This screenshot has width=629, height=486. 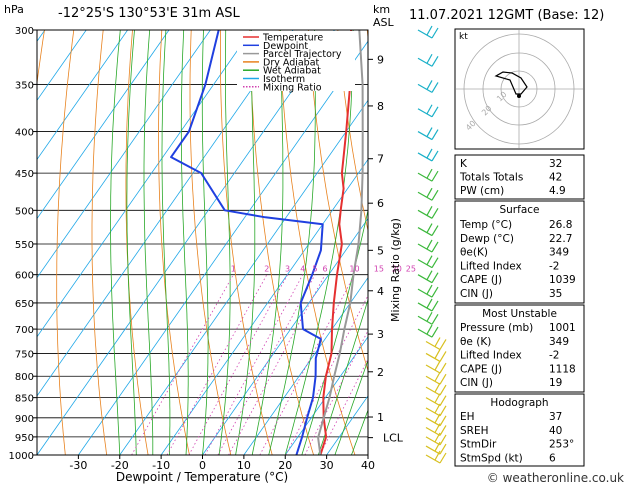 I want to click on hodograph-param-label: StmDir, so click(x=478, y=445).